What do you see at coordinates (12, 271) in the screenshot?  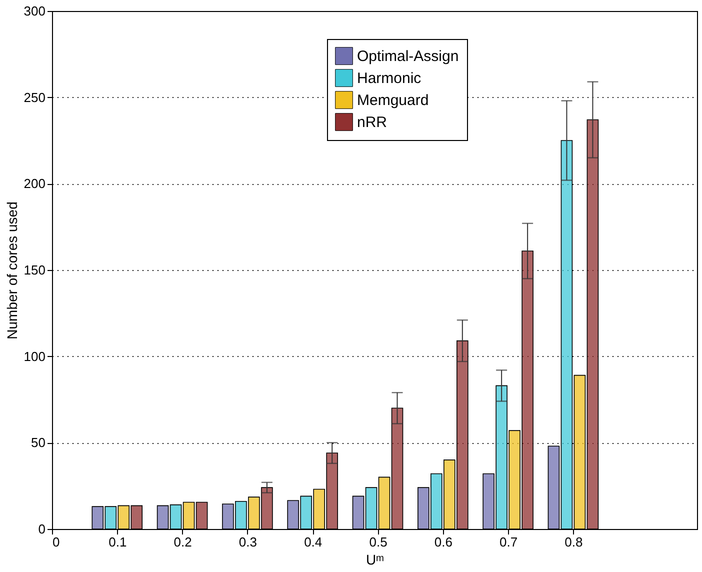 I see `y-axis-title: Number of cores used` at bounding box center [12, 271].